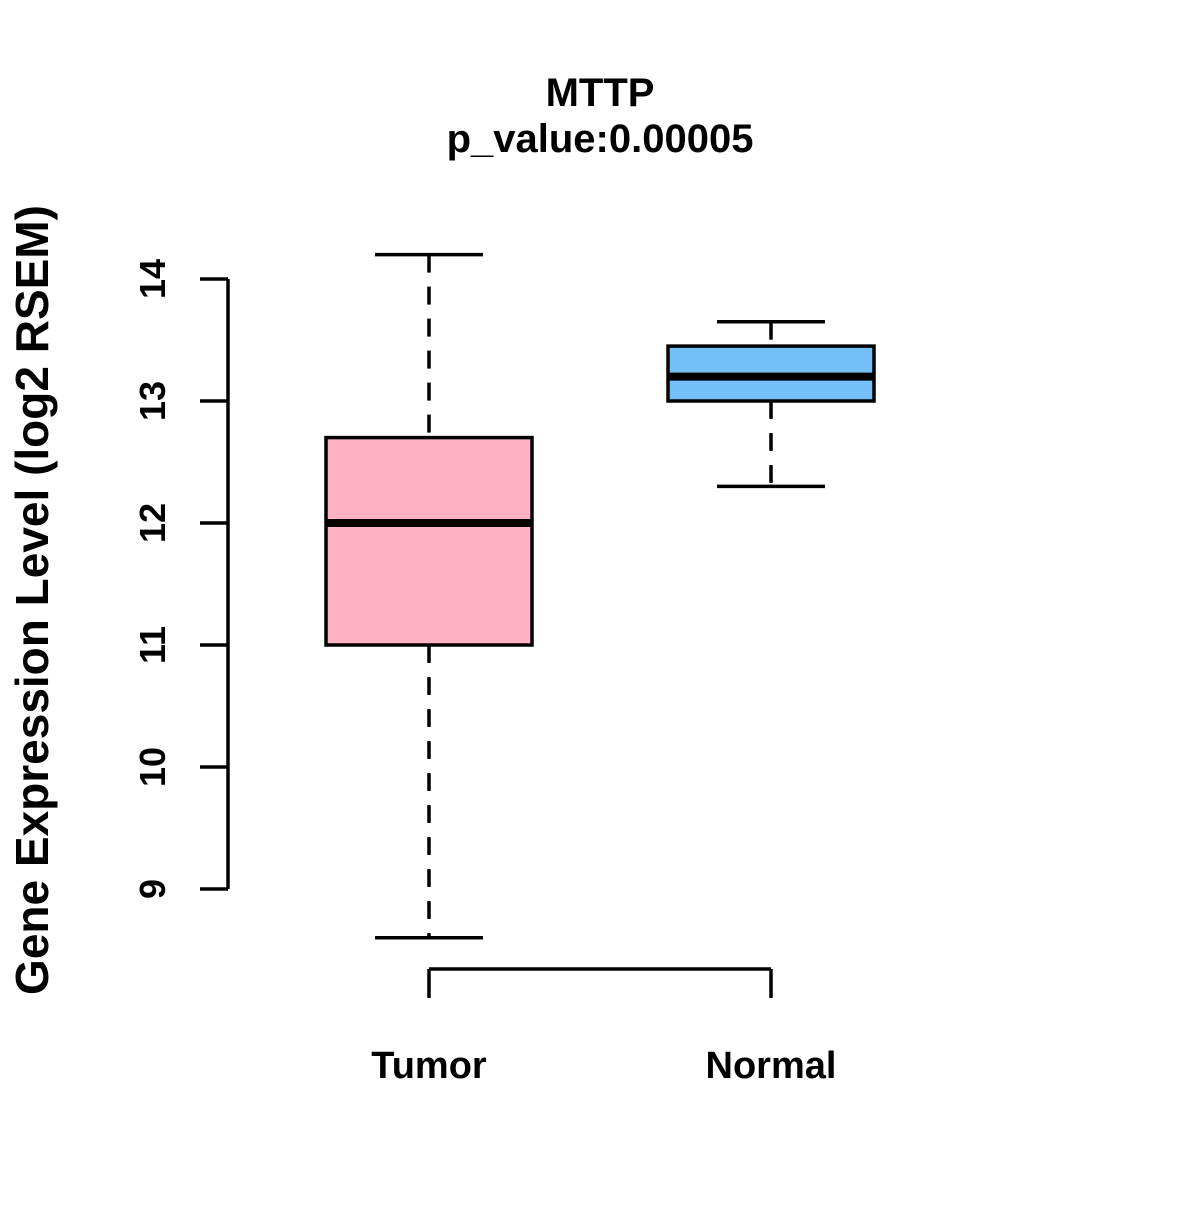 This screenshot has width=1200, height=1205. I want to click on y-axis-label: Gene Expression Level (log2 RSEM), so click(32, 600).